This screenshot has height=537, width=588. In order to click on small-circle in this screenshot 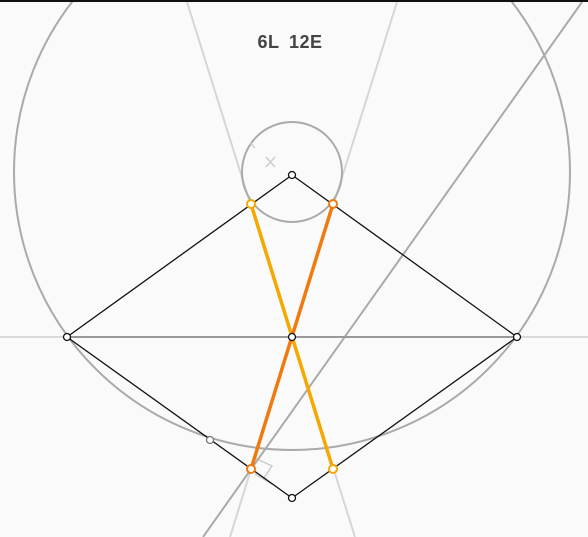, I will do `click(292, 172)`.